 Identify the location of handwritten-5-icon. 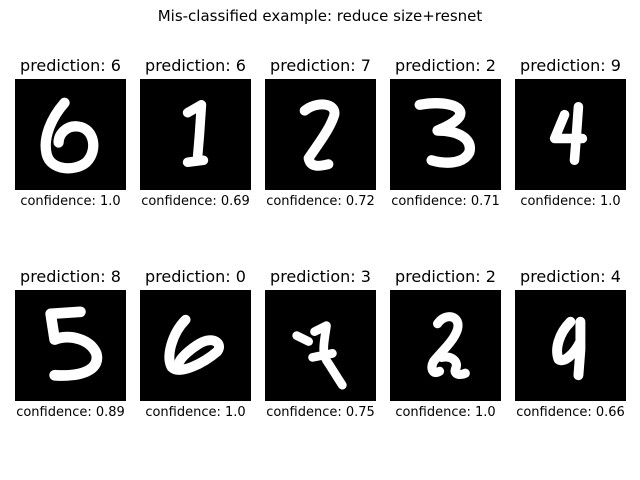
(70, 345).